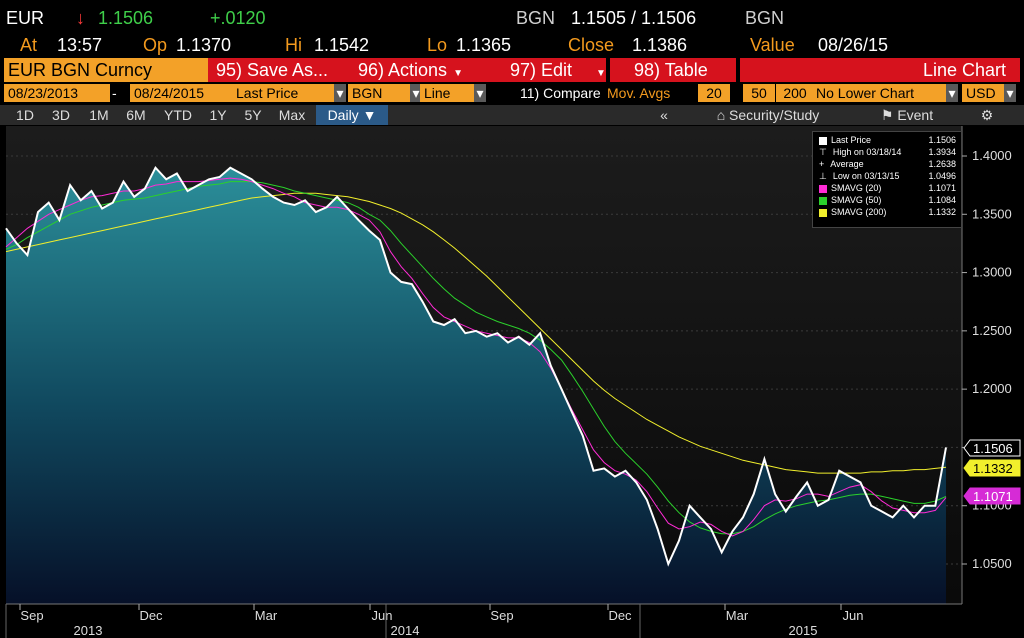 The width and height of the screenshot is (1024, 638). What do you see at coordinates (352, 115) in the screenshot?
I see `frequency-select: Daily ▼` at bounding box center [352, 115].